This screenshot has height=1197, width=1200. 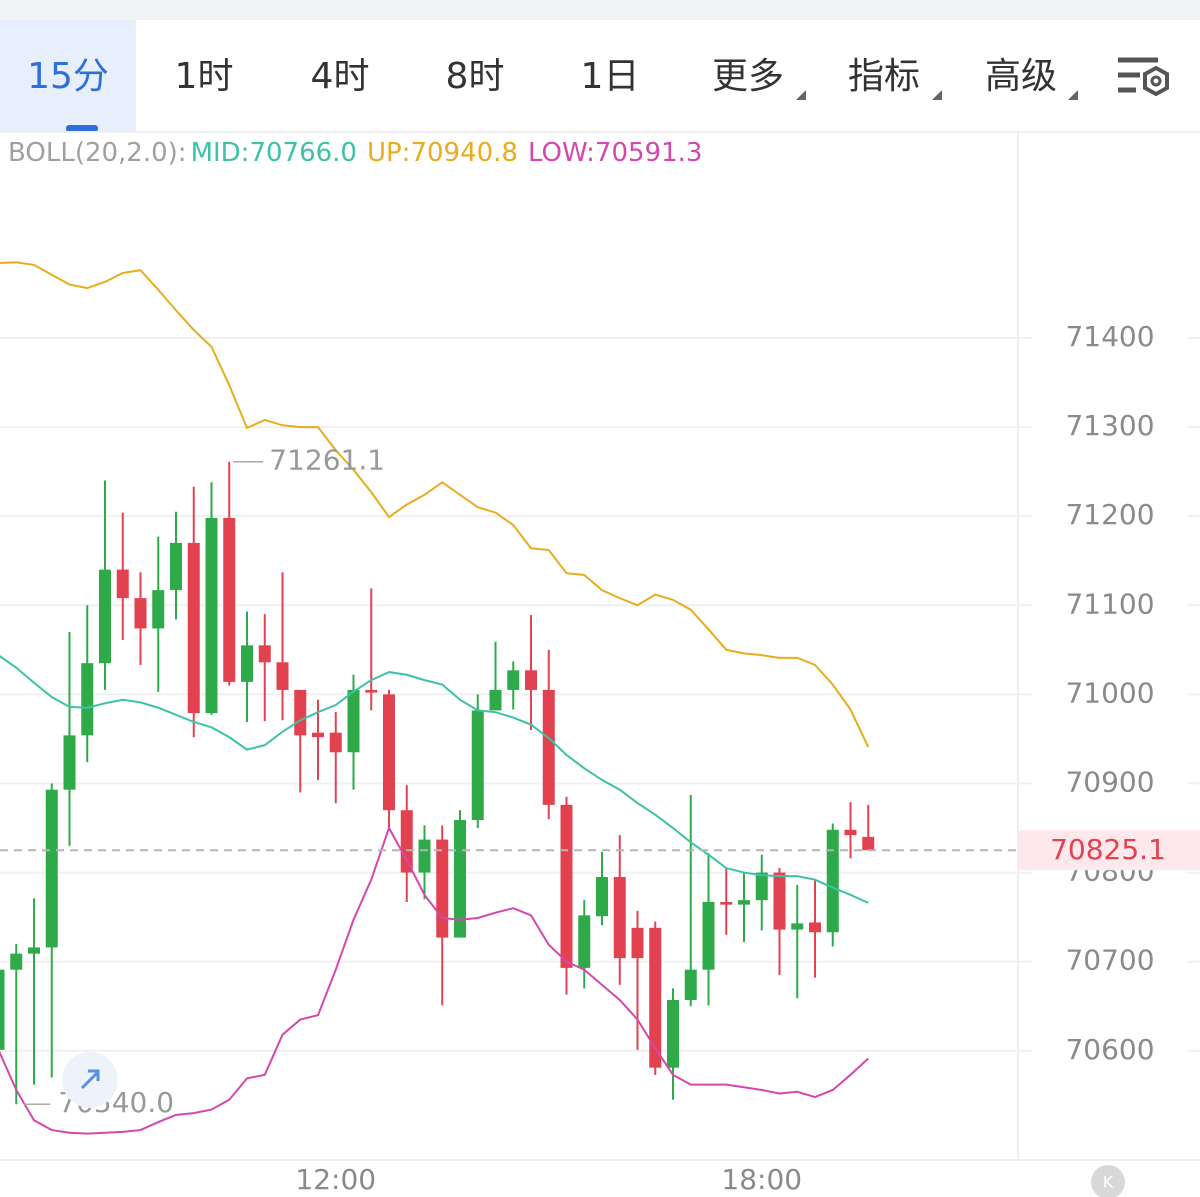 I want to click on tab: 指标, so click(x=884, y=76).